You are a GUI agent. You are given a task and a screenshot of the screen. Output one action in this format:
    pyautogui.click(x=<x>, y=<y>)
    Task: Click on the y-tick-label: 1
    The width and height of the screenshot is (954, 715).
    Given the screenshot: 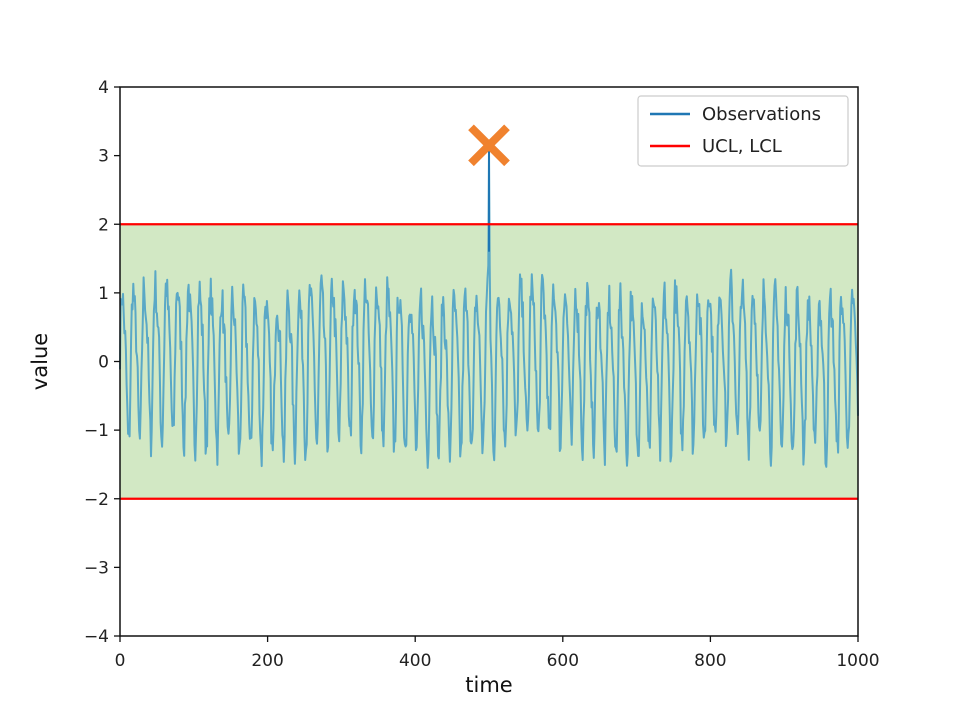 What is the action you would take?
    pyautogui.click(x=103, y=294)
    